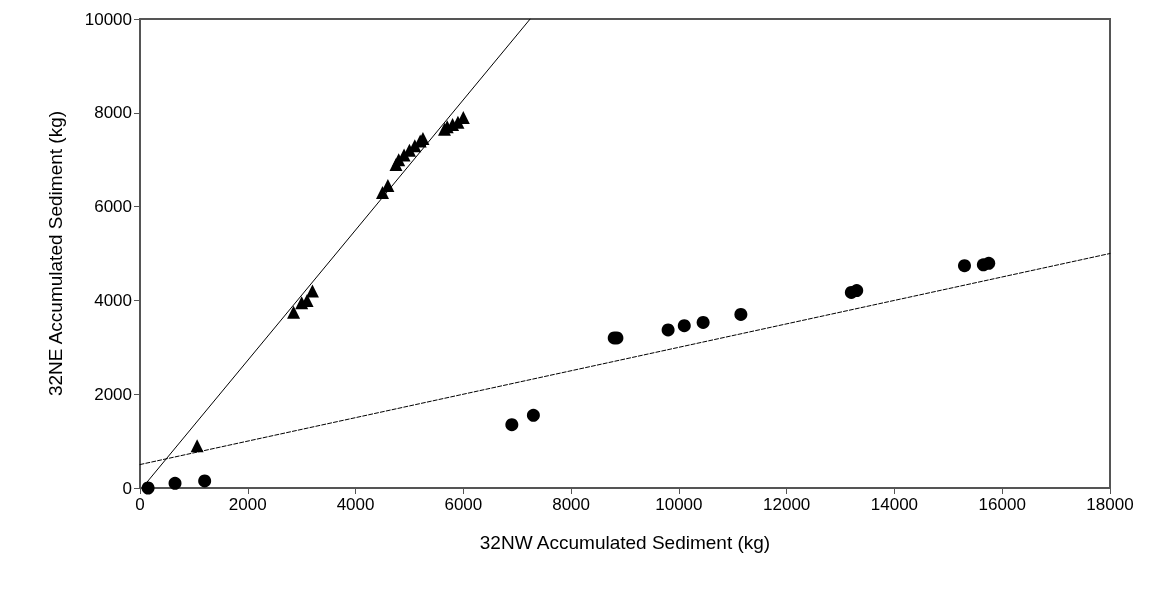 This screenshot has width=1152, height=602. What do you see at coordinates (113, 394) in the screenshot?
I see `y-tick-label: 2000` at bounding box center [113, 394].